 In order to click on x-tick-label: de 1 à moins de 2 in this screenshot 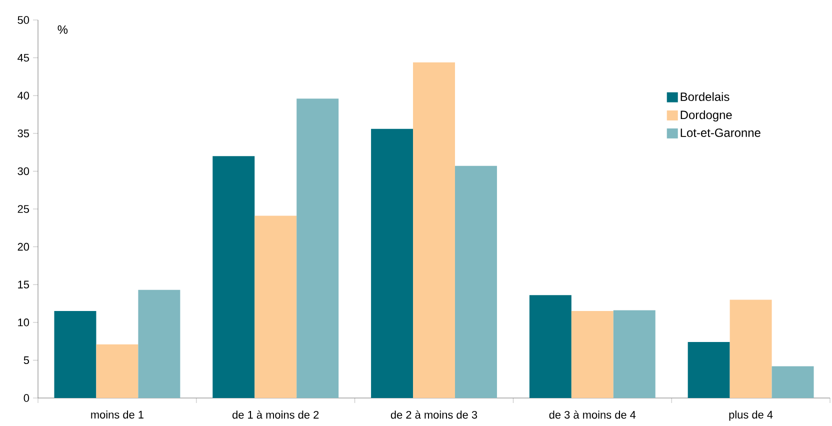, I will do `click(275, 414)`.